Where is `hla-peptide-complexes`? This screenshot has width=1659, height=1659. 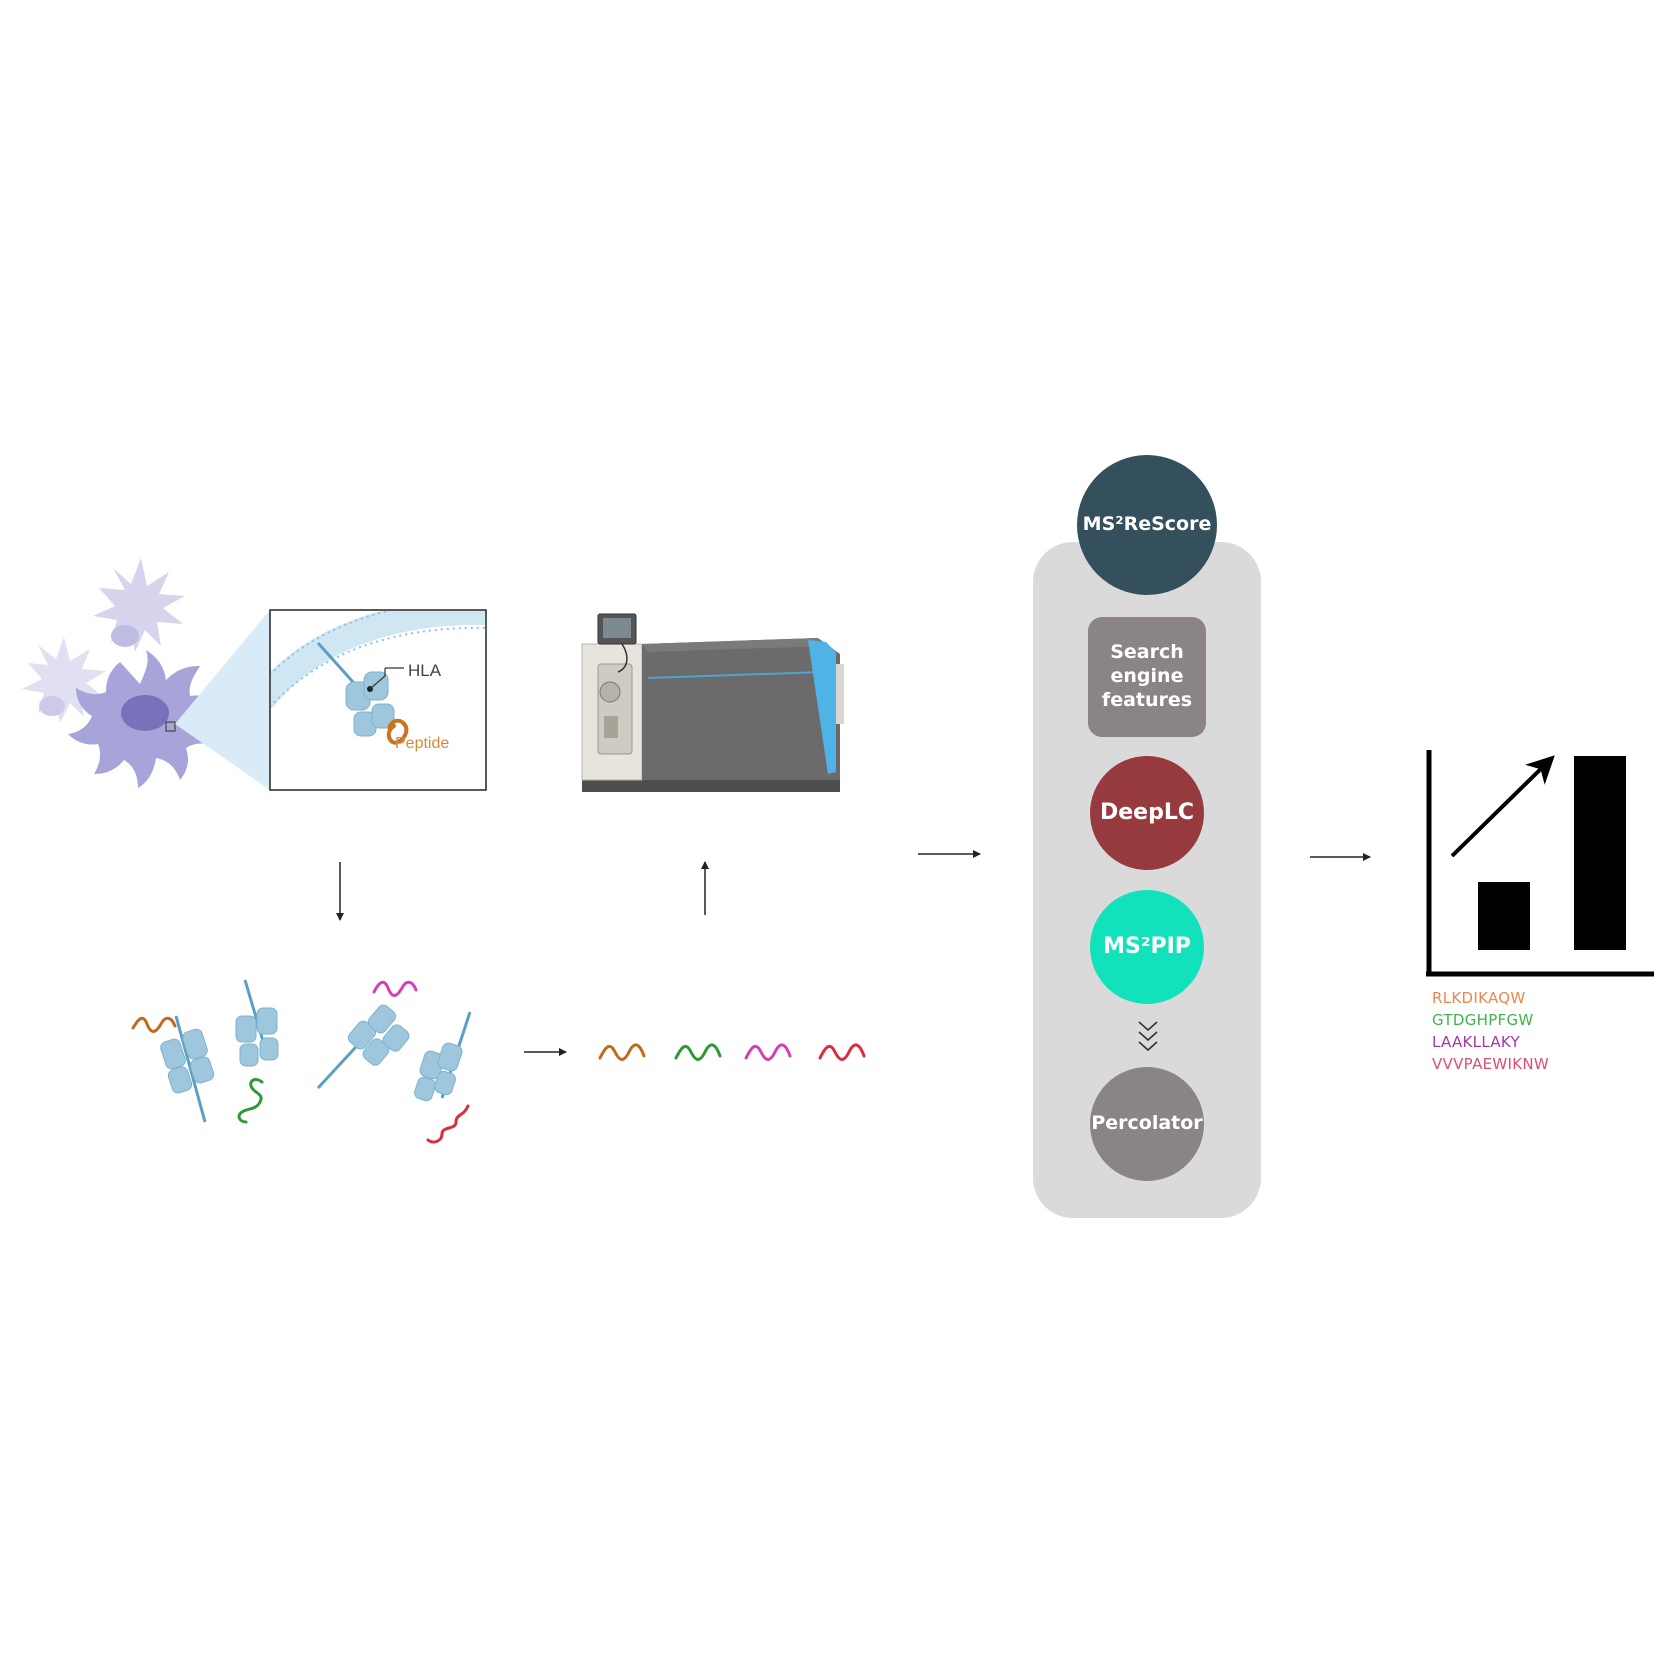 hla-peptide-complexes is located at coordinates (301, 1061).